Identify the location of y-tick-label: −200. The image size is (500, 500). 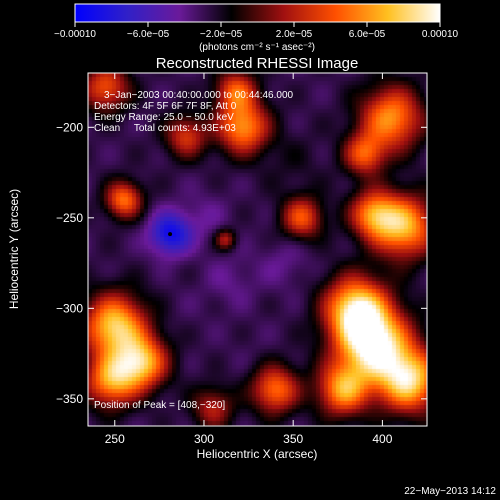
(69, 127).